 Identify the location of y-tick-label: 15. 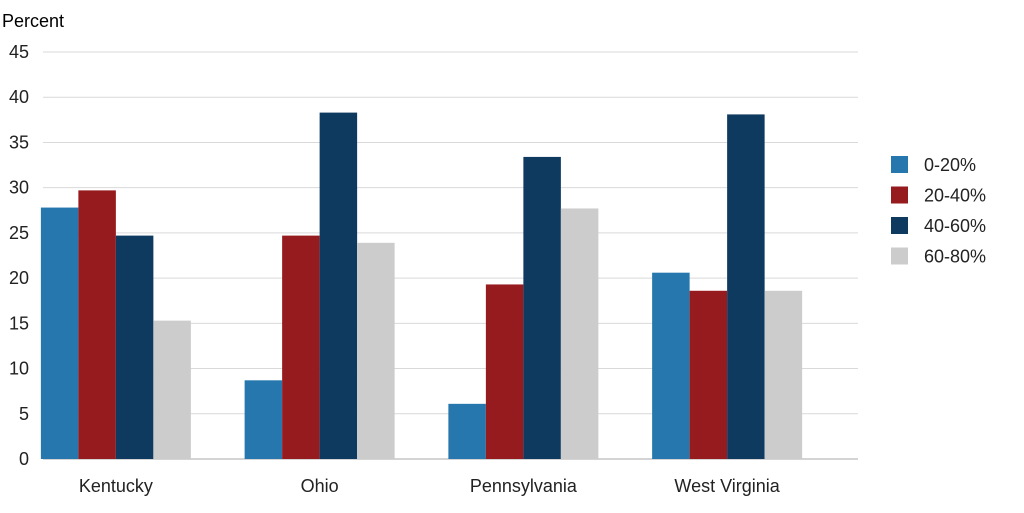
(19, 323).